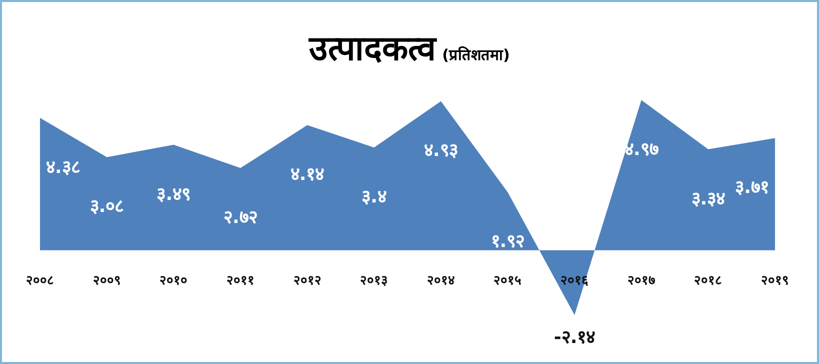 The image size is (819, 364). What do you see at coordinates (575, 337) in the screenshot?
I see `data-label: -२.१४` at bounding box center [575, 337].